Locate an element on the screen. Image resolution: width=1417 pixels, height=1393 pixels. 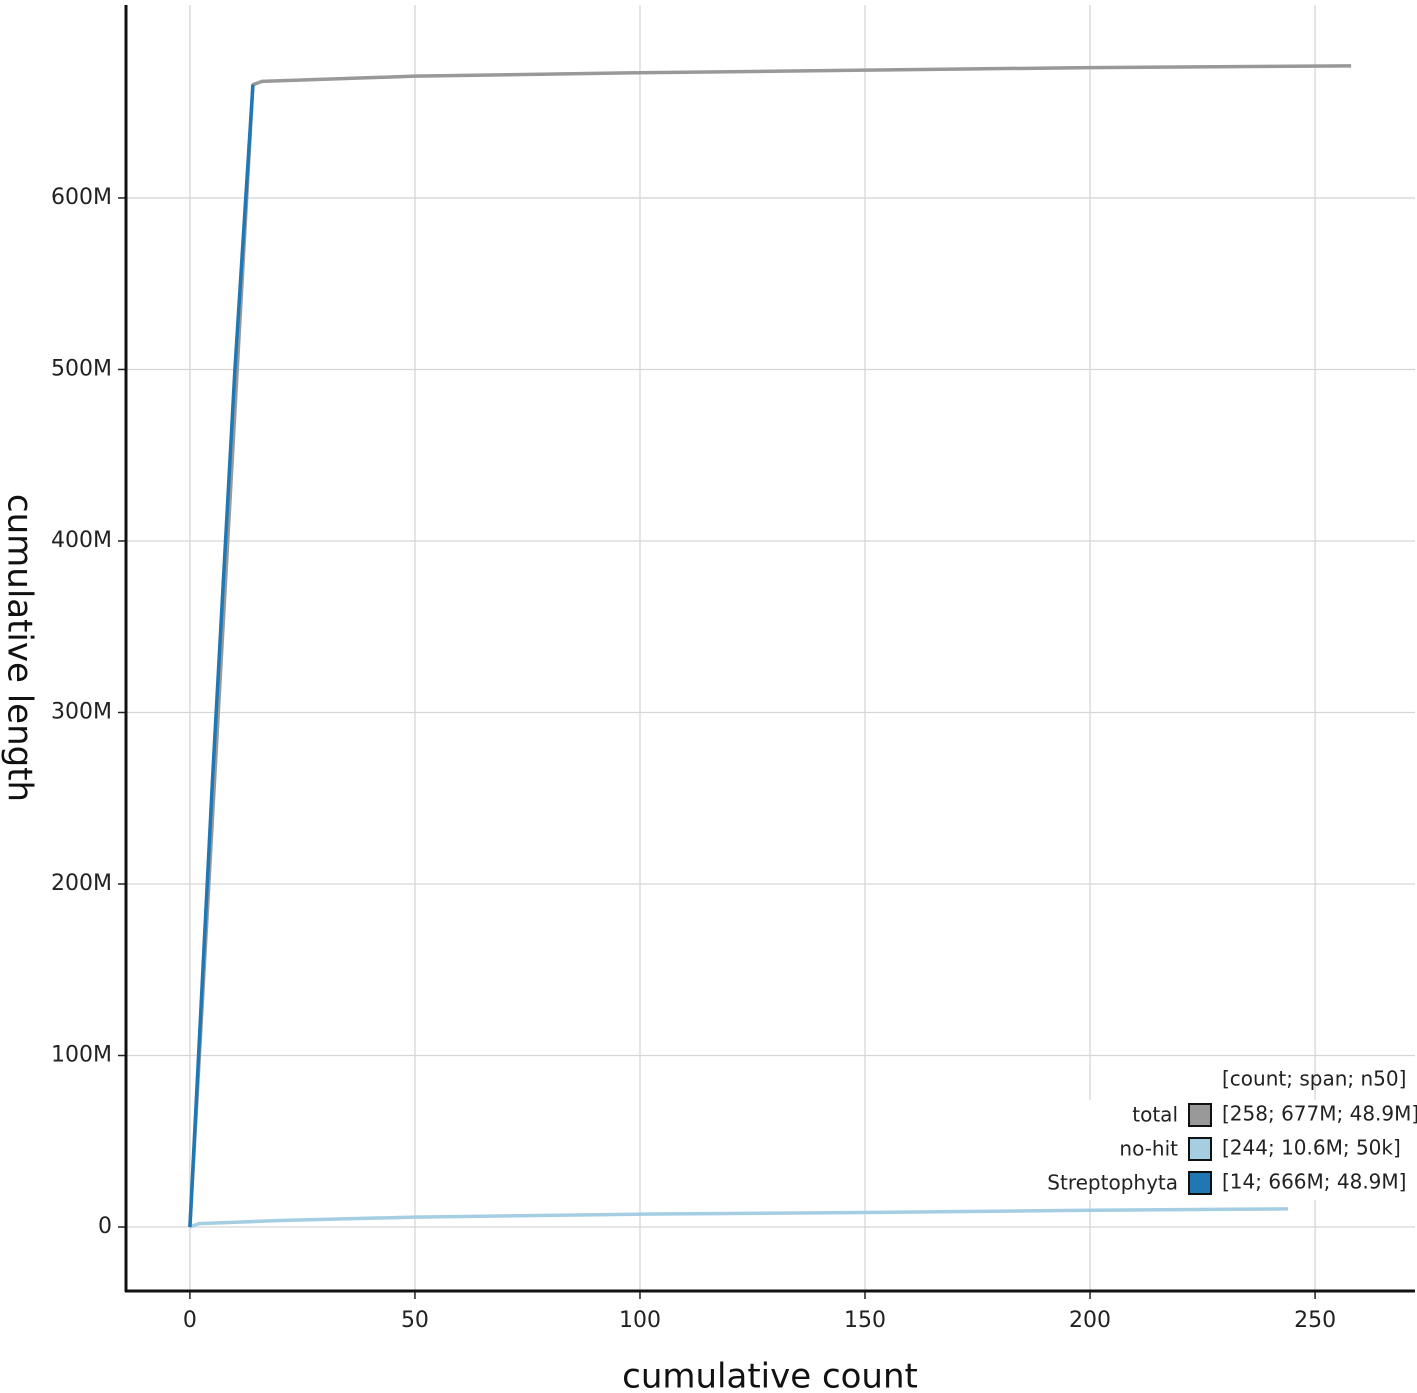
legend-label: no-hit is located at coordinates (1148, 1149).